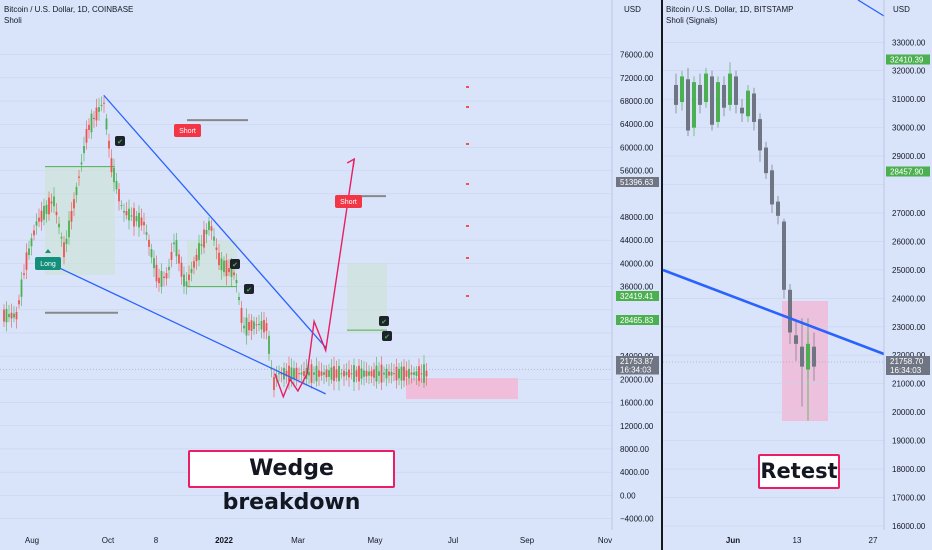 Image resolution: width=932 pixels, height=550 pixels. What do you see at coordinates (215, 221) in the screenshot?
I see `wedge-upper-trendline` at bounding box center [215, 221].